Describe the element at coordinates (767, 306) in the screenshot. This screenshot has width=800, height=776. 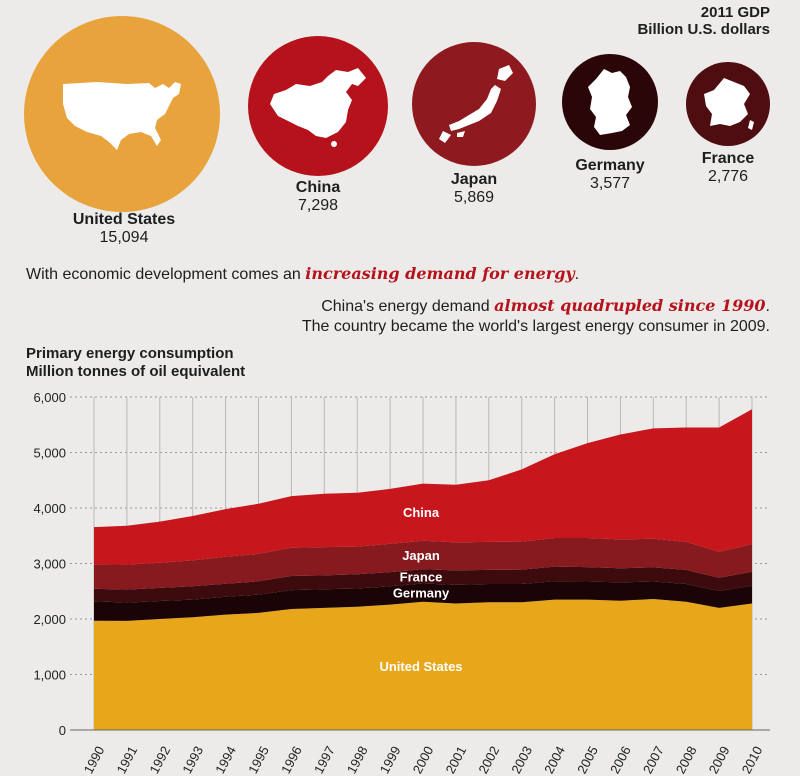
I see `china-text-post: .` at that location.